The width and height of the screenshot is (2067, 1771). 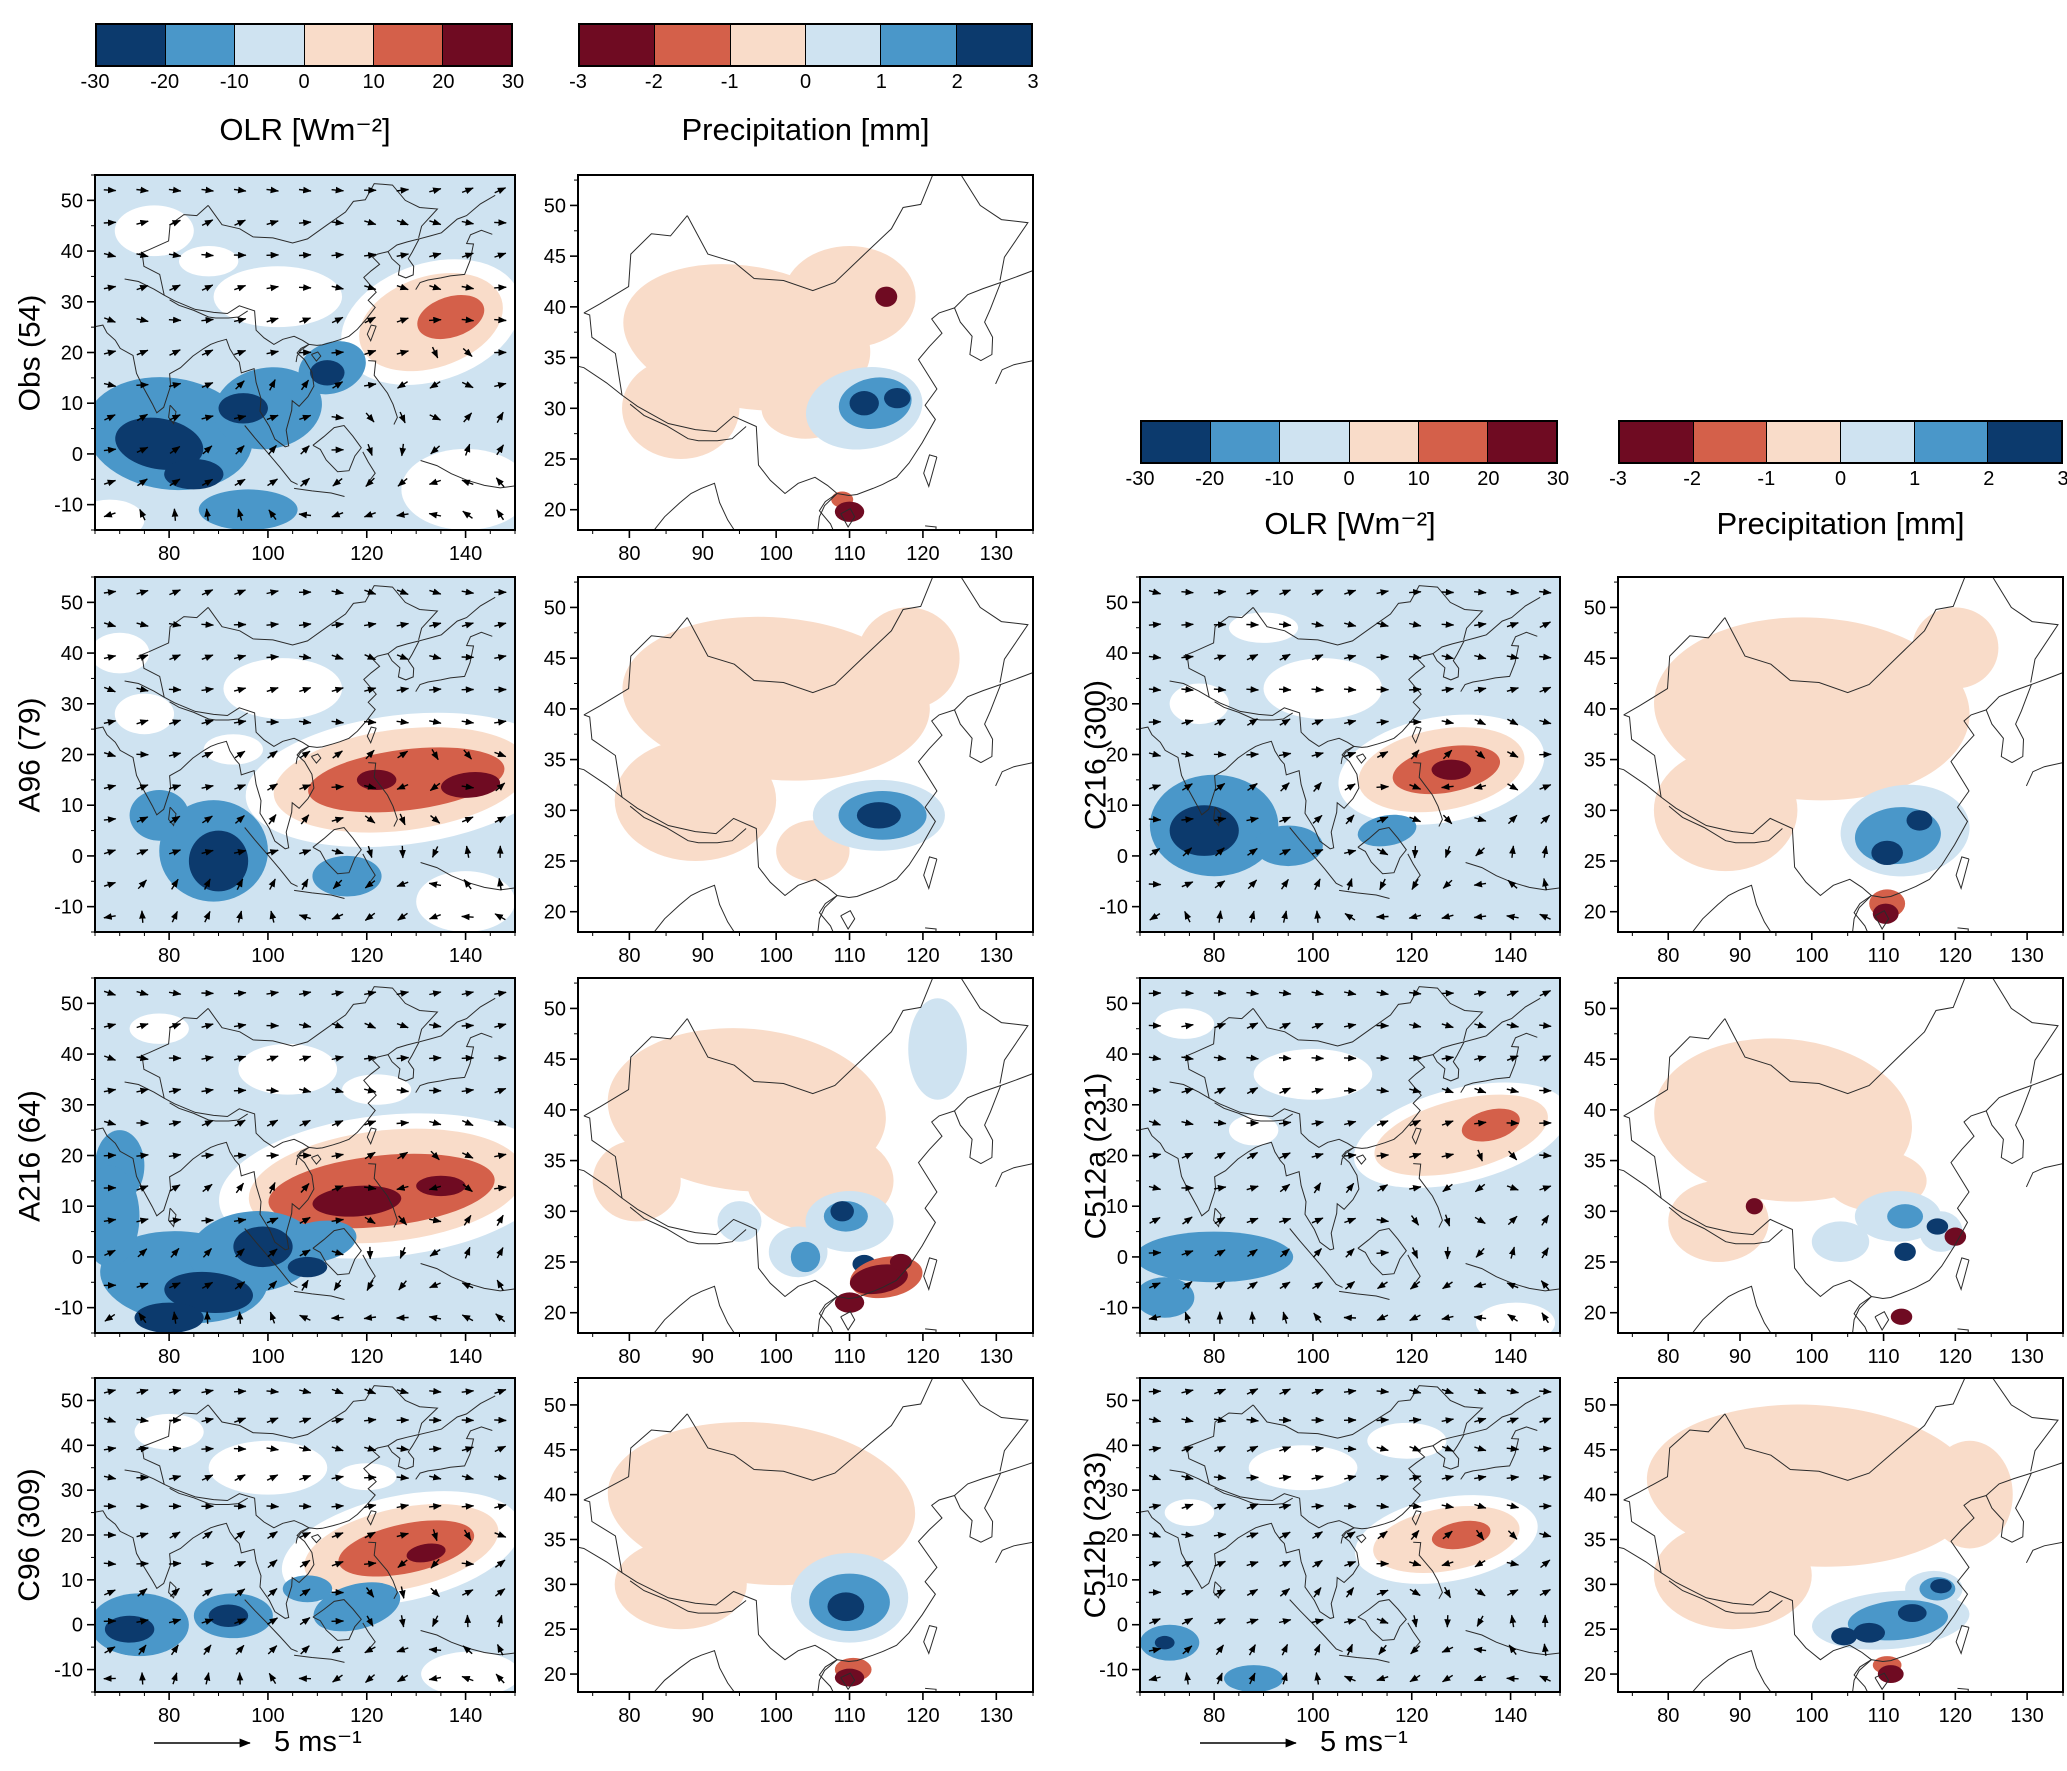 I want to click on colorbar-tick: -10, so click(x=1279, y=479).